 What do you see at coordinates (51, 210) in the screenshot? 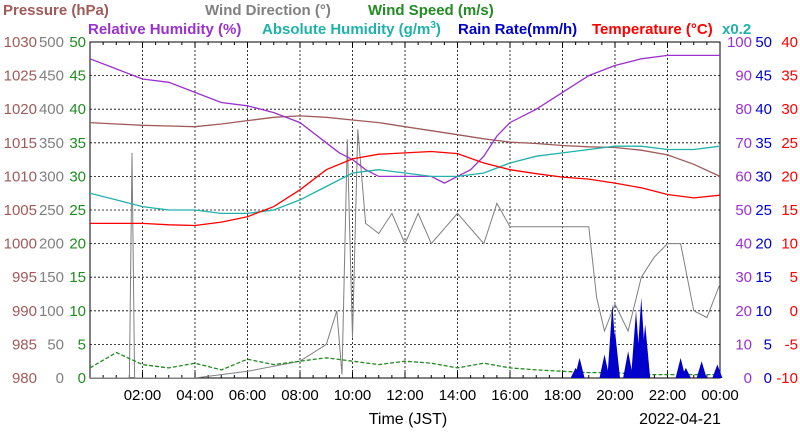
I see `wind_dir-tick-label: 250` at bounding box center [51, 210].